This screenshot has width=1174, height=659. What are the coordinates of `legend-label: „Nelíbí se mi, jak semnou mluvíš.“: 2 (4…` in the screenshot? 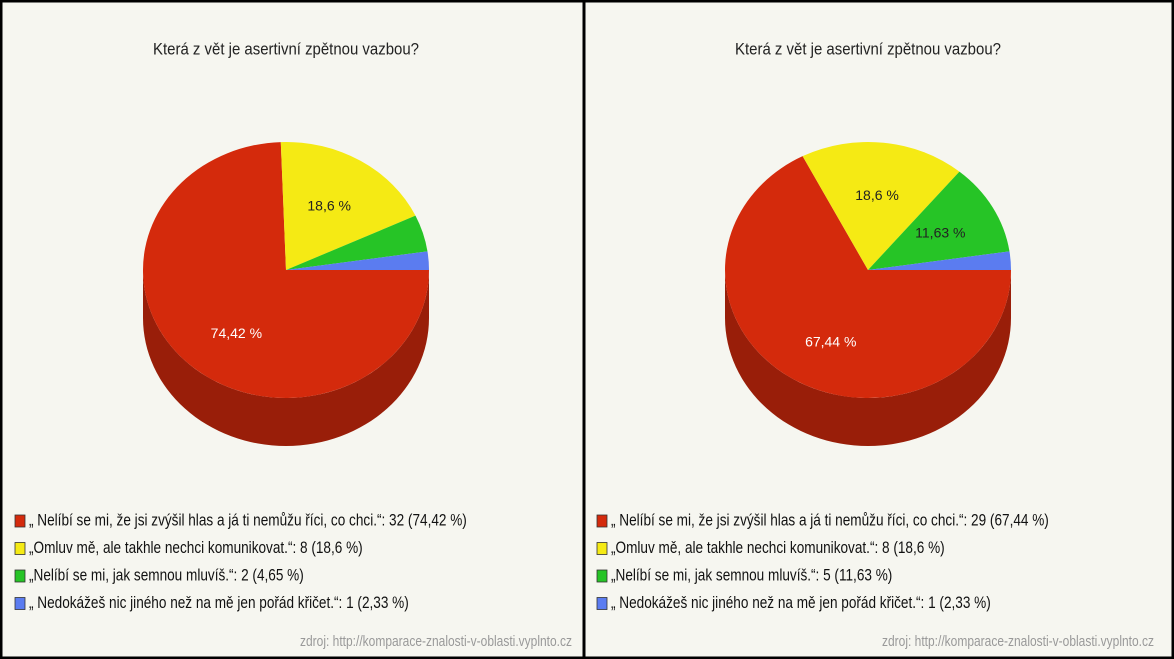 It's located at (166, 575).